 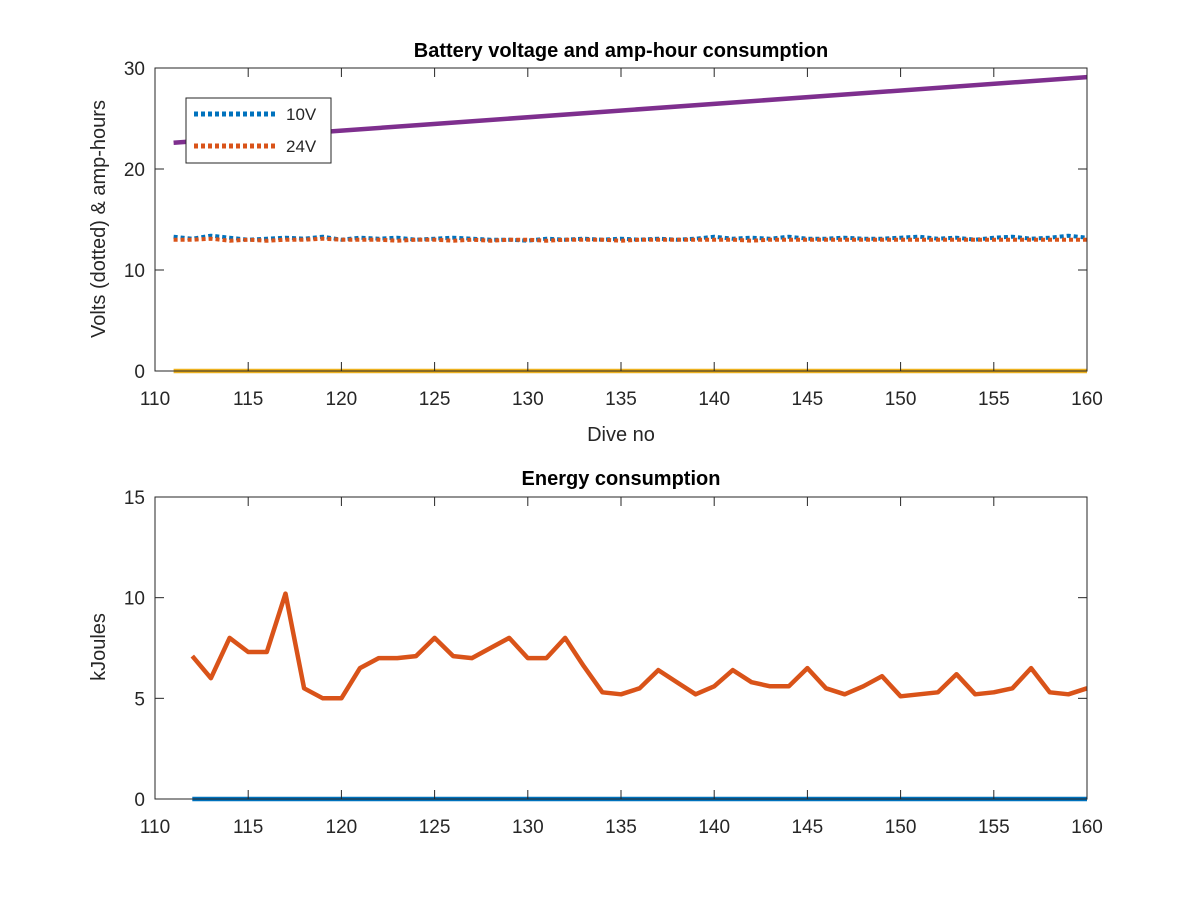 I want to click on y-tick-label: 20, so click(x=134, y=170).